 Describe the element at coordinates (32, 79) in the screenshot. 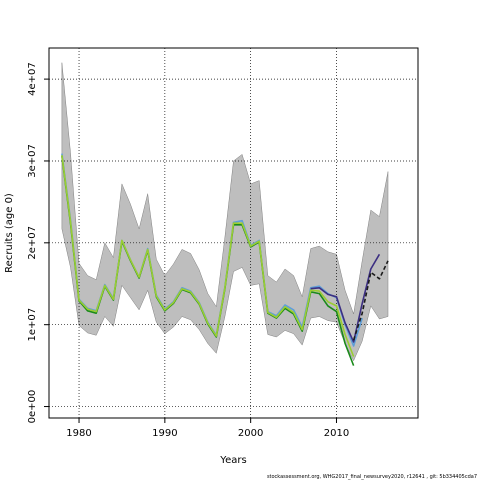

I see `y-tick-label: 4e+07` at that location.